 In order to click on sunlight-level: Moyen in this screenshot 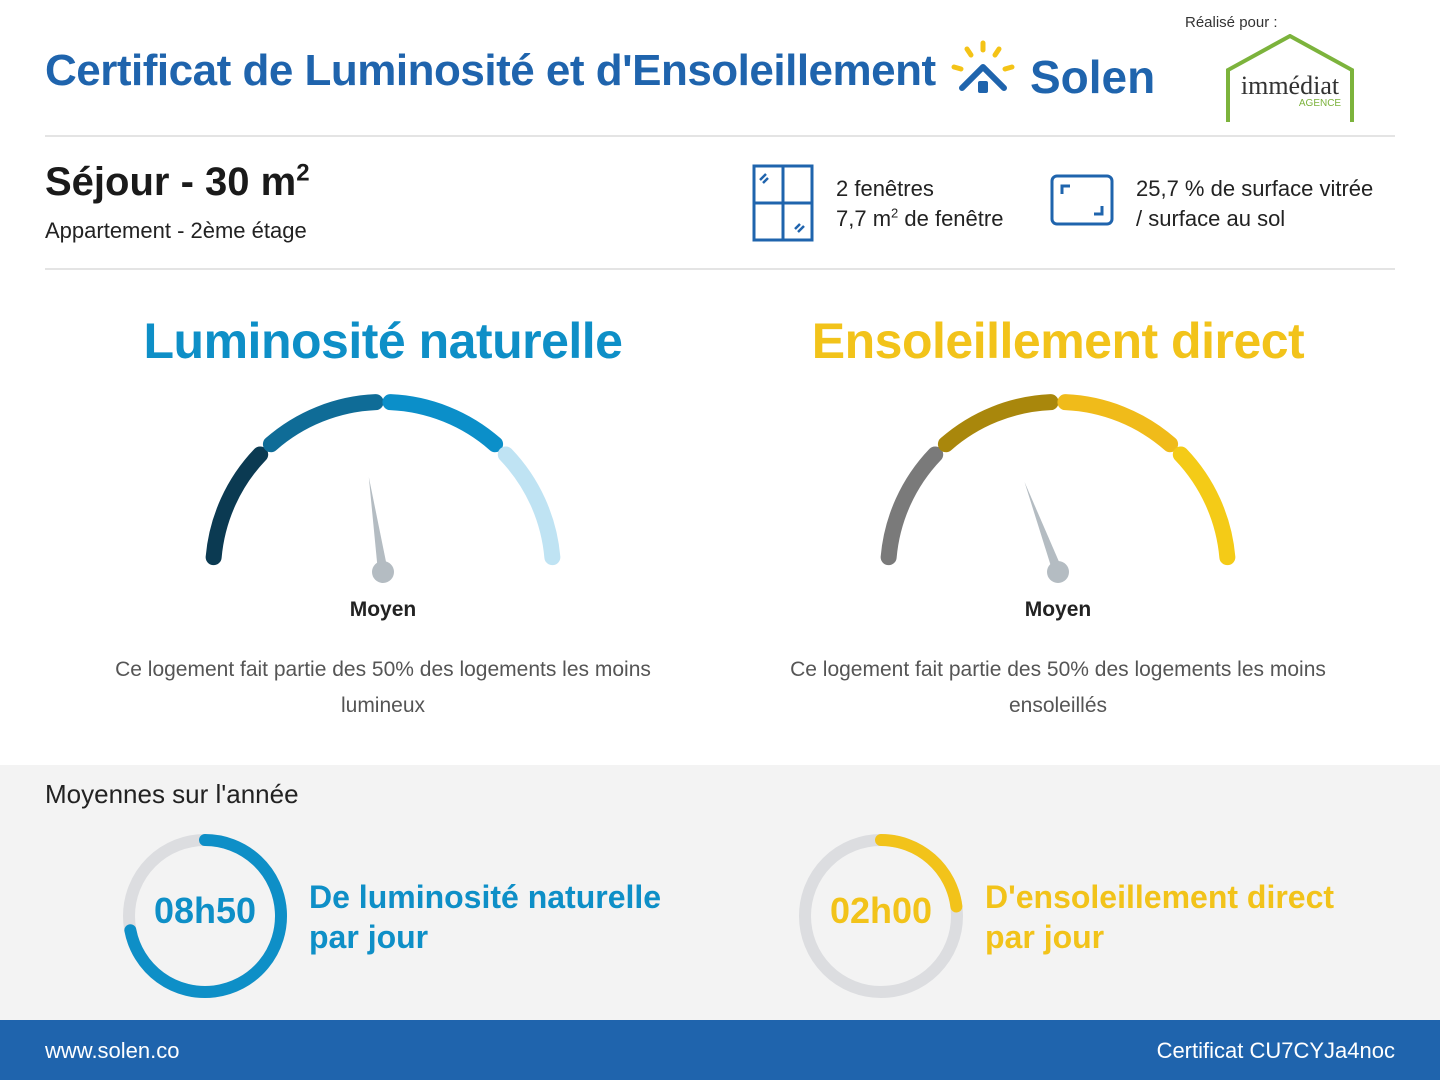, I will do `click(1058, 609)`.